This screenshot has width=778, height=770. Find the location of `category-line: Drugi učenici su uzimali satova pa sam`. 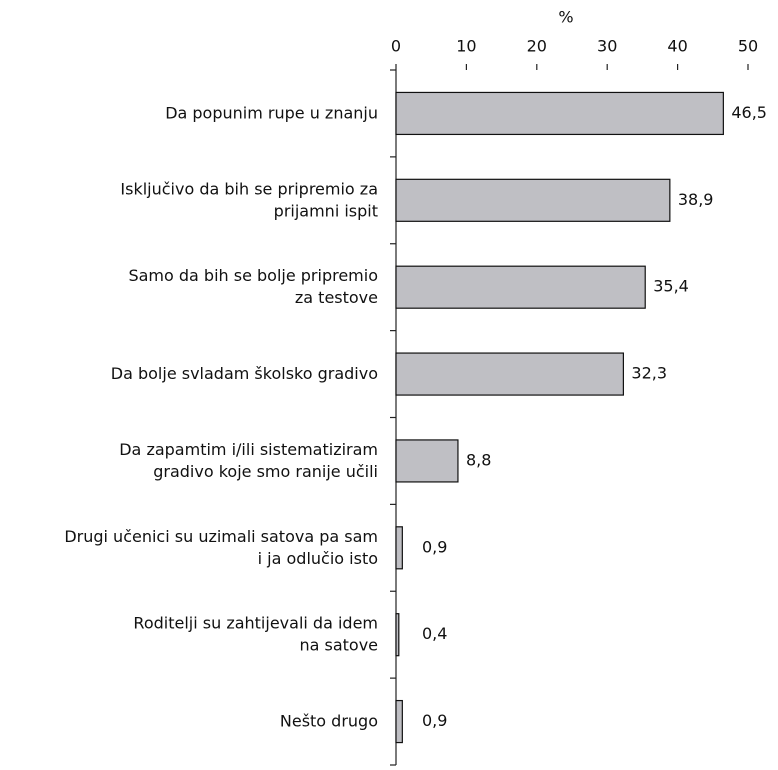

category-line: Drugi učenici su uzimali satova pa sam is located at coordinates (221, 535).